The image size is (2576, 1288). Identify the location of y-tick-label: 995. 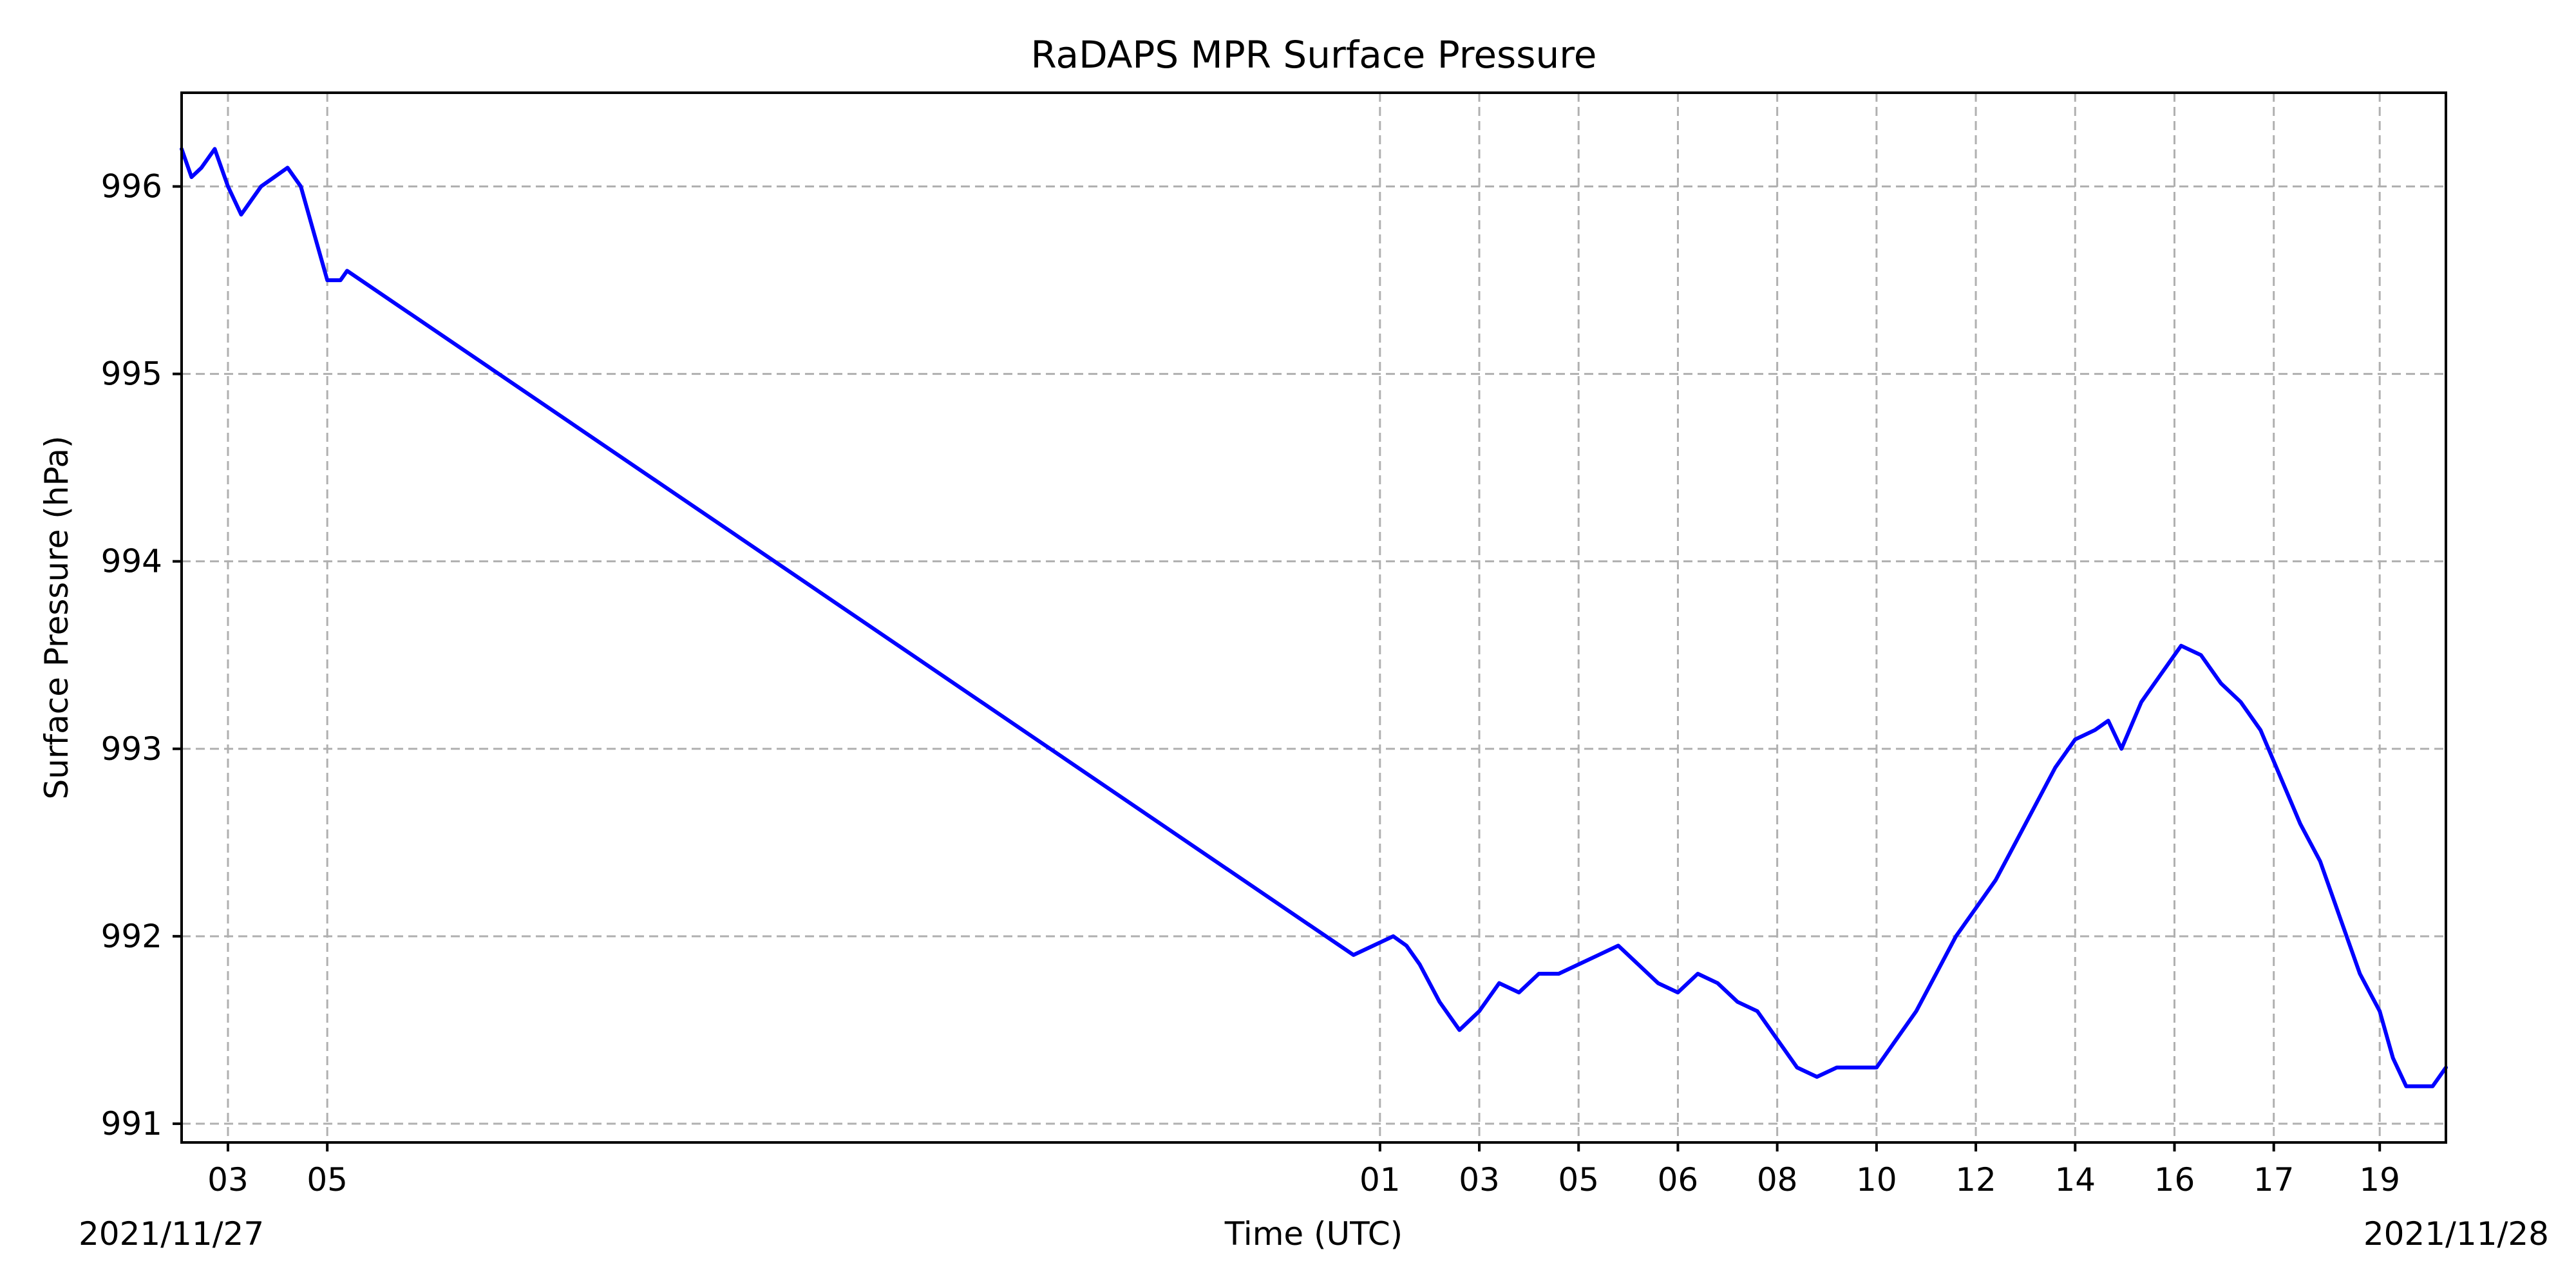
(131, 374).